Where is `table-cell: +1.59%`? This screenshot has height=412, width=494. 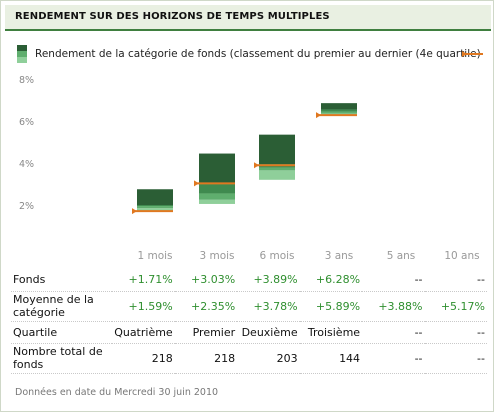 table-cell: +1.59% is located at coordinates (143, 306).